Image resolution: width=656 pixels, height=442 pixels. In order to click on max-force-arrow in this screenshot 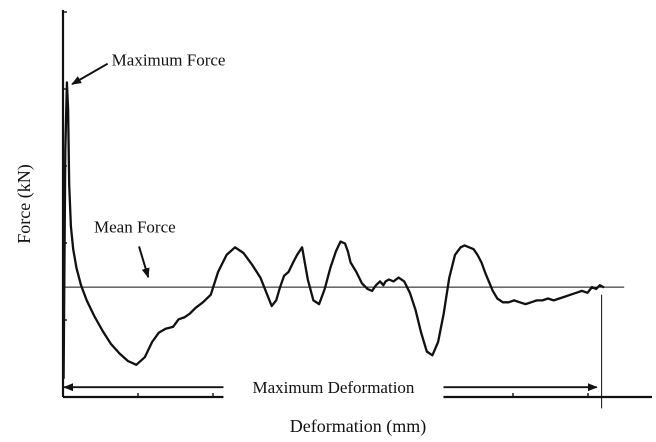, I will do `click(90, 73)`.